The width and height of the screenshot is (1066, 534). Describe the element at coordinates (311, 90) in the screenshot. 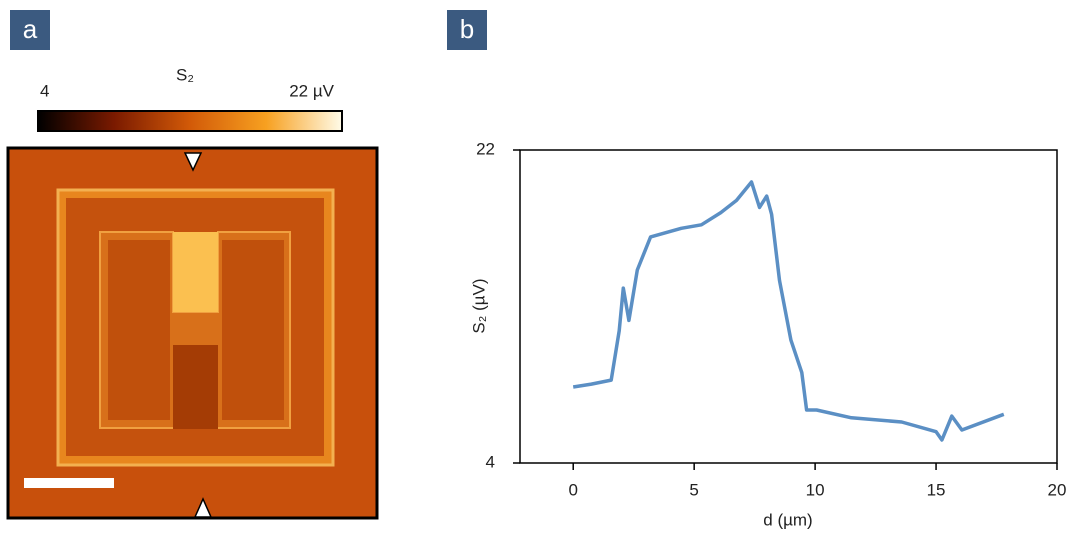

I see `colorbar-tick-label: 22 µV` at that location.